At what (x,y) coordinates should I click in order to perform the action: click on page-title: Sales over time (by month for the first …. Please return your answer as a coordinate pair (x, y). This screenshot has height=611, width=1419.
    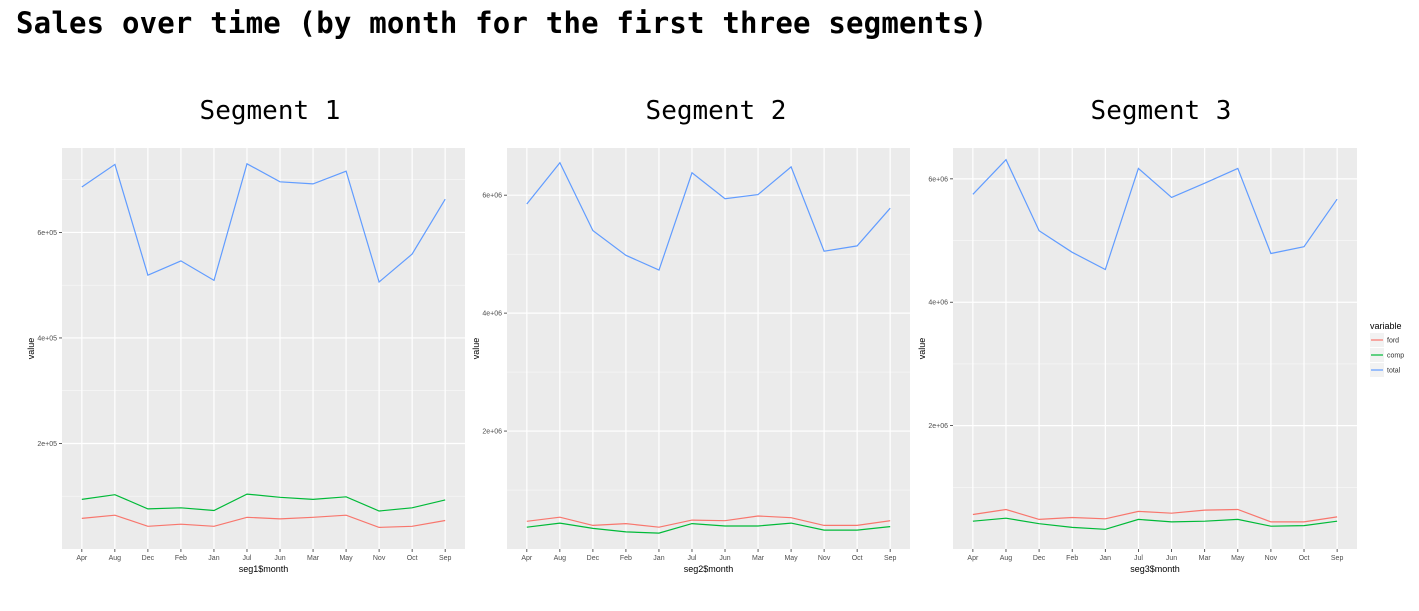
    Looking at the image, I should click on (502, 23).